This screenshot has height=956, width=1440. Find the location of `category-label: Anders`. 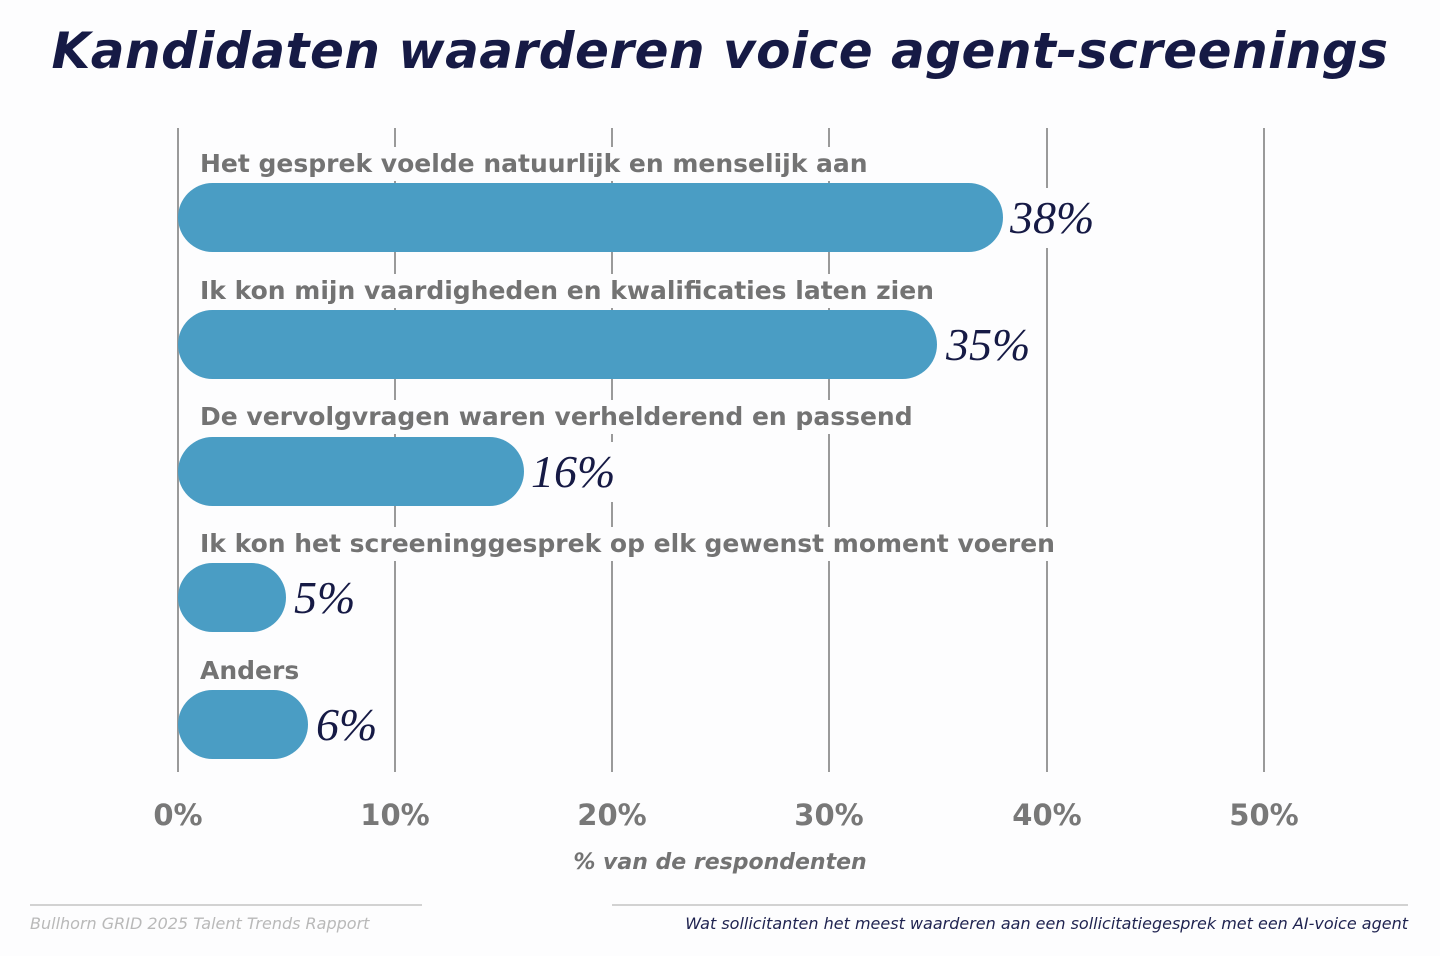

category-label: Anders is located at coordinates (250, 671).